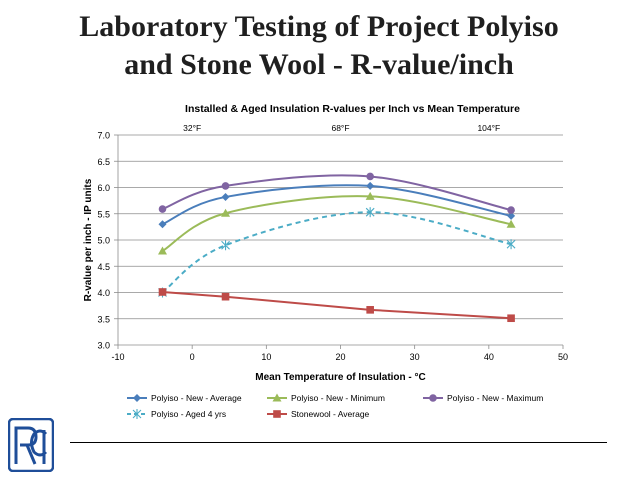 This screenshot has height=479, width=638. Describe the element at coordinates (330, 414) in the screenshot. I see `legend-label: Stonewool - Average` at that location.